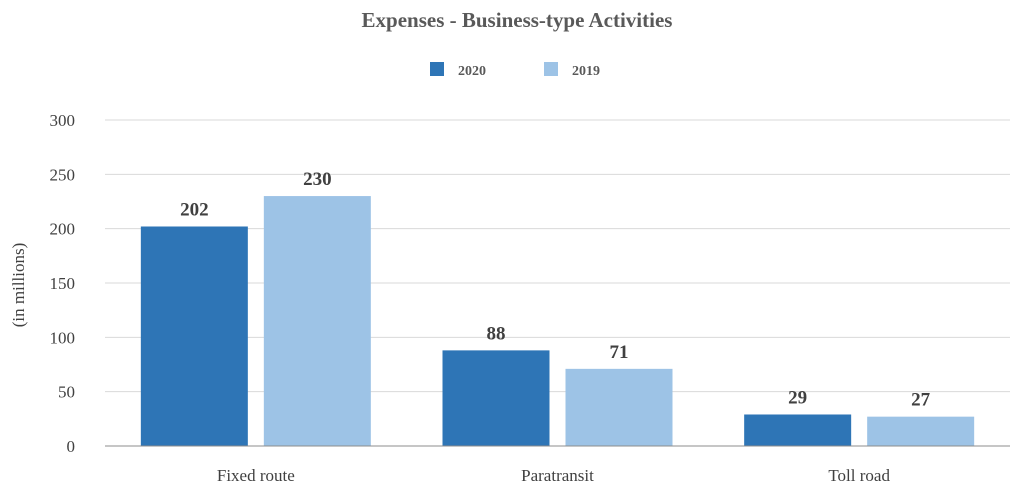  I want to click on bar-2019-paratransit, so click(619, 407).